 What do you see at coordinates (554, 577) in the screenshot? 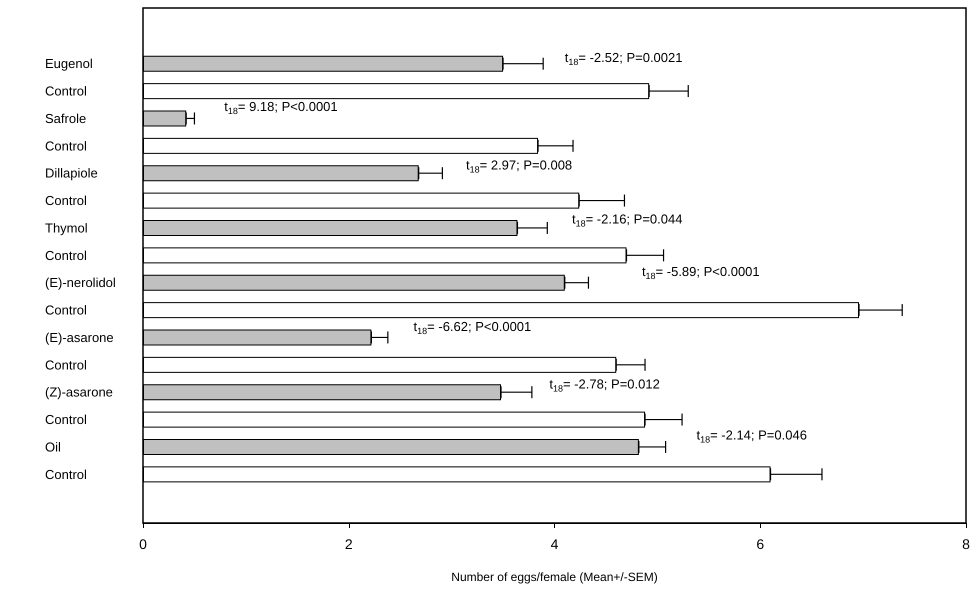
I see `x-axis-title: Number of eggs/female (Mean+/-SEM)` at bounding box center [554, 577].